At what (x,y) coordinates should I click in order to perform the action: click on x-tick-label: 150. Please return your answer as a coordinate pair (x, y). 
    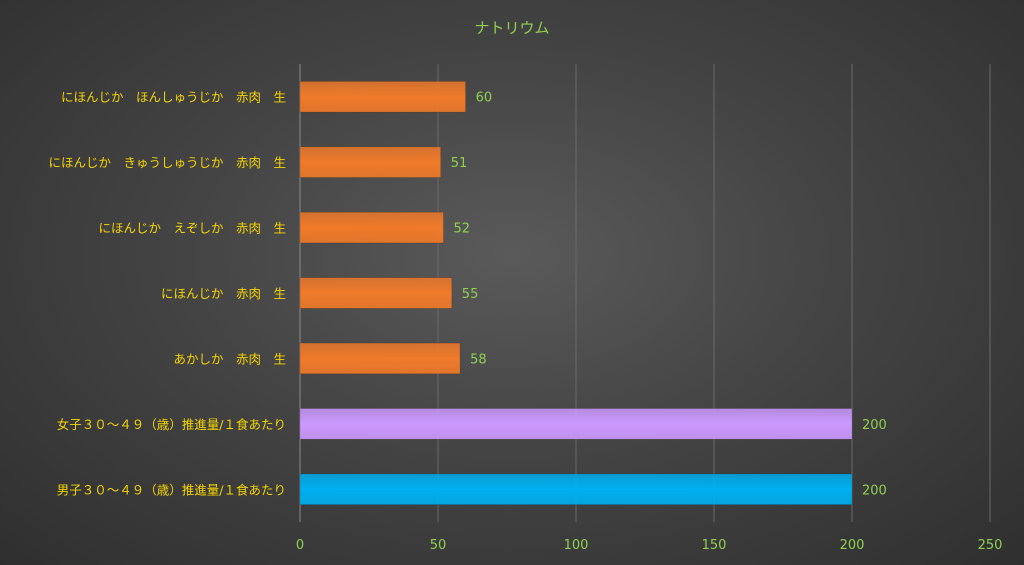
    Looking at the image, I should click on (714, 545).